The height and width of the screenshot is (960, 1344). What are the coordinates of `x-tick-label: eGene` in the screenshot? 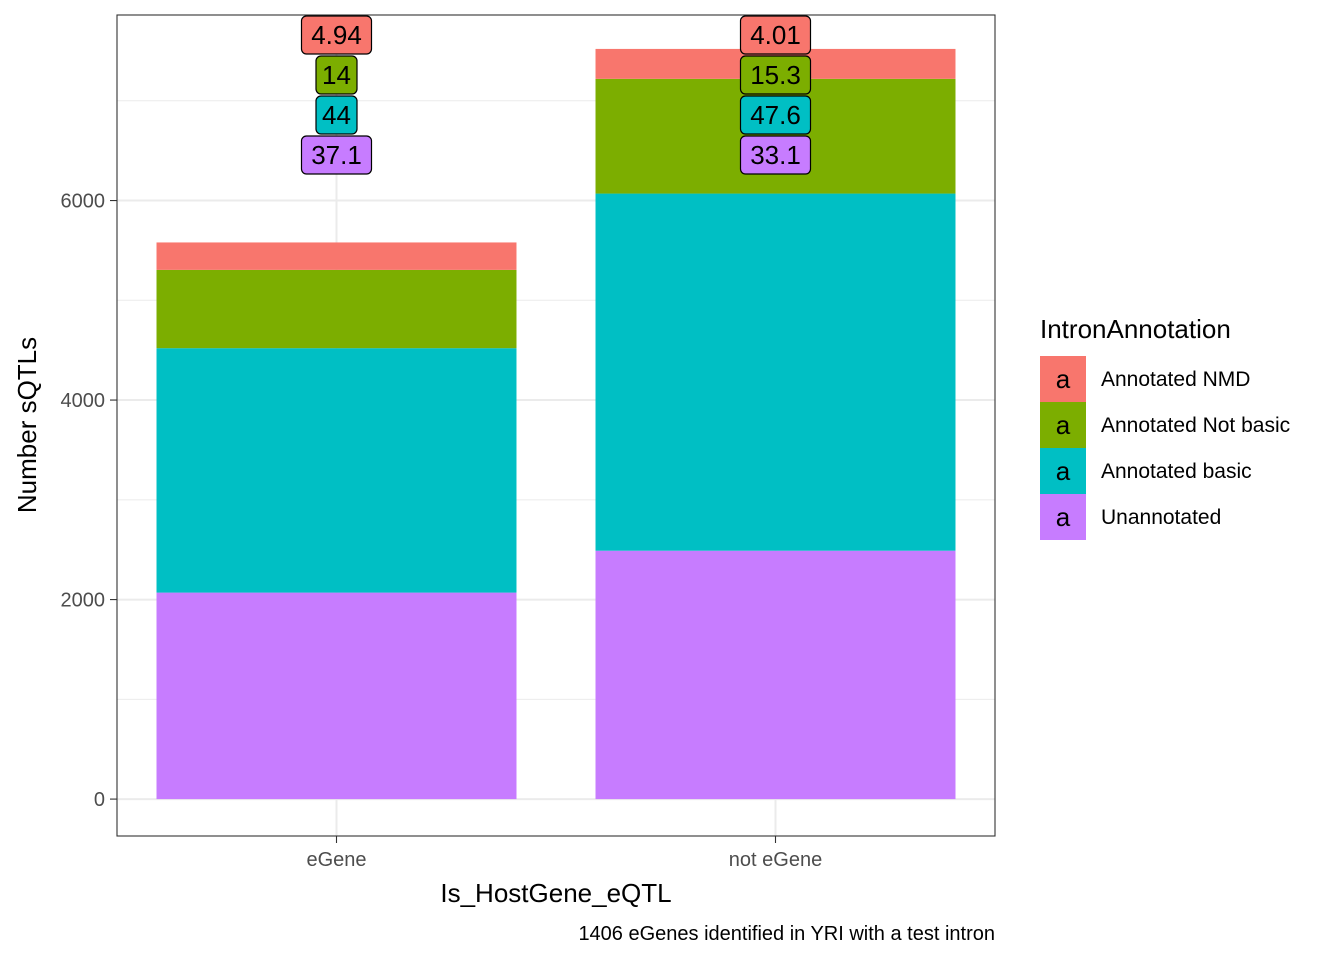 It's located at (336, 860).